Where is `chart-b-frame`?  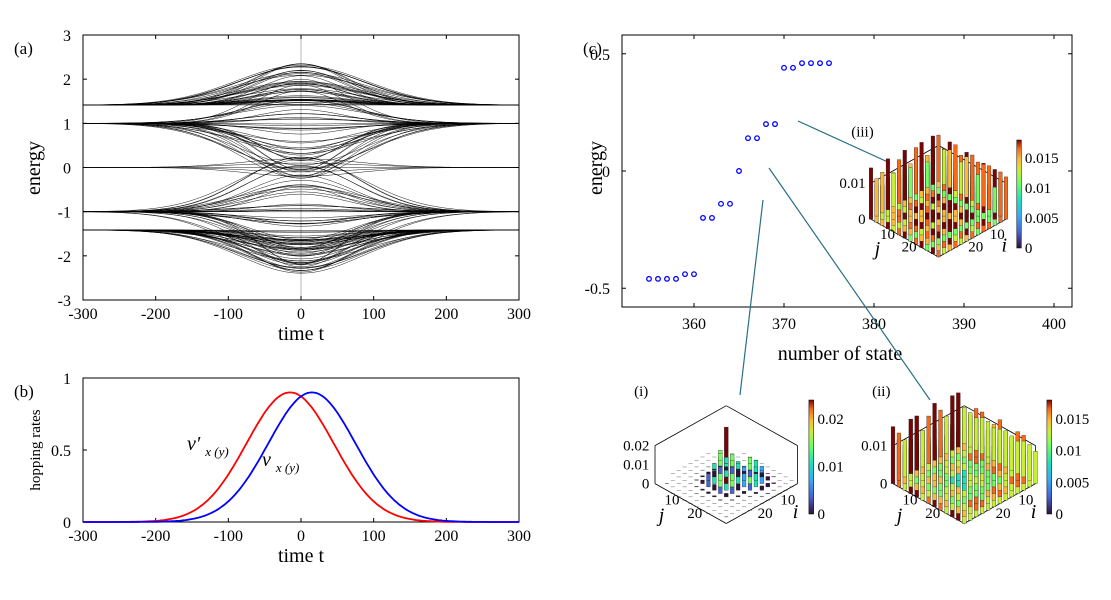
chart-b-frame is located at coordinates (301, 450).